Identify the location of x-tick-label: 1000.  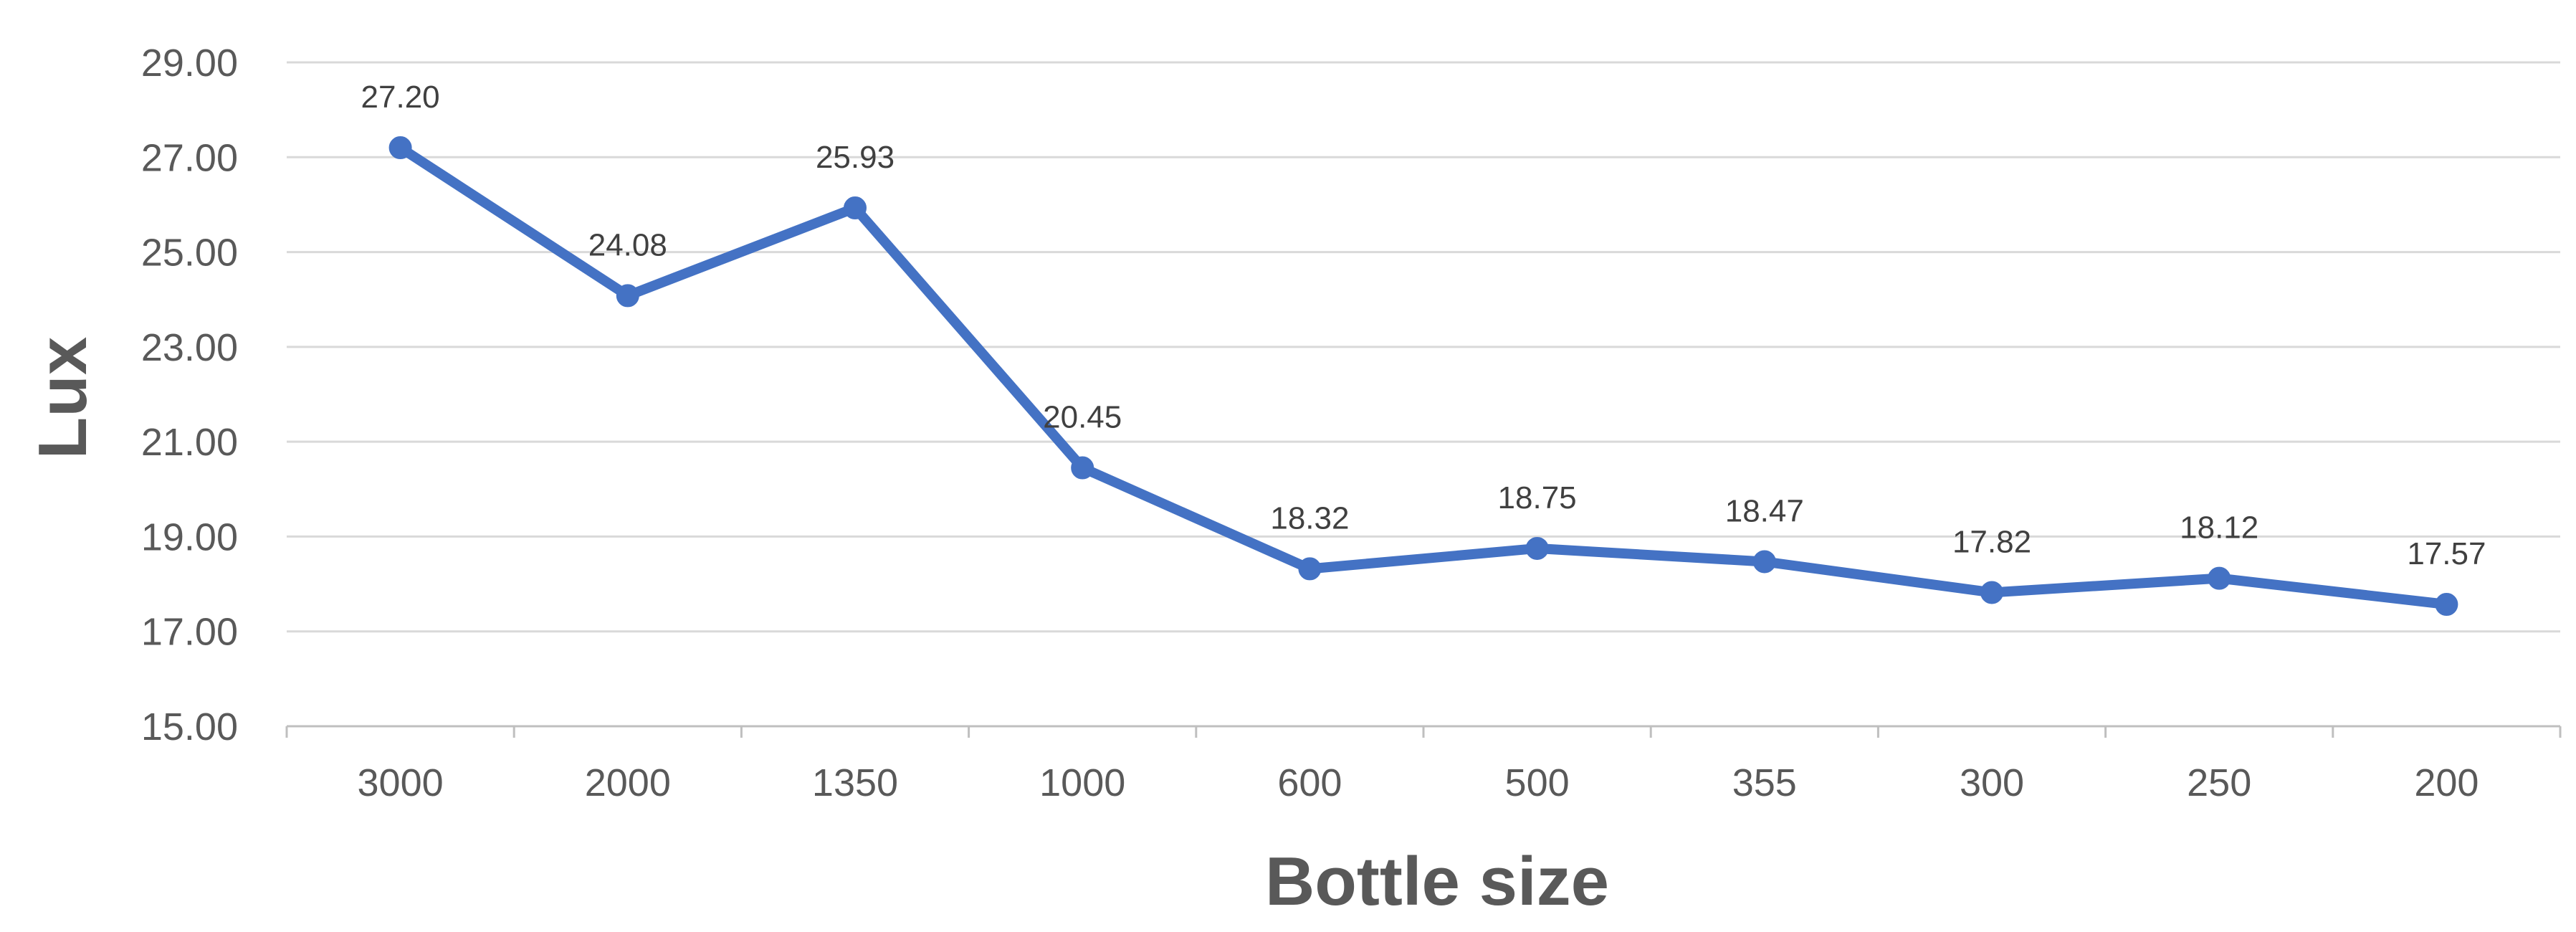
(1082, 782).